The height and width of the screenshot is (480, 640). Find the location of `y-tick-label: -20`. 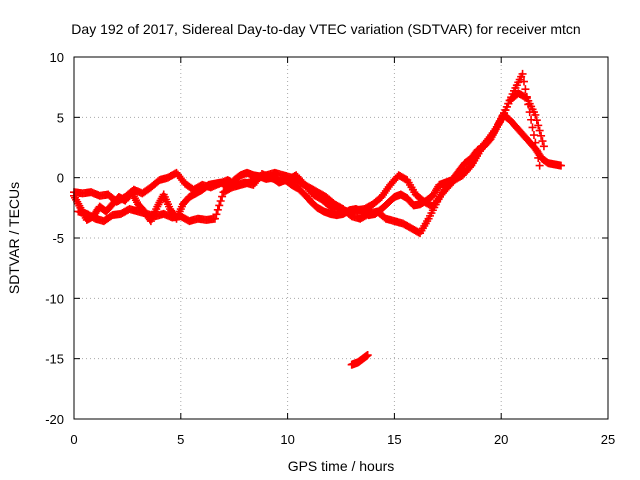

y-tick-label: -20 is located at coordinates (54, 419).